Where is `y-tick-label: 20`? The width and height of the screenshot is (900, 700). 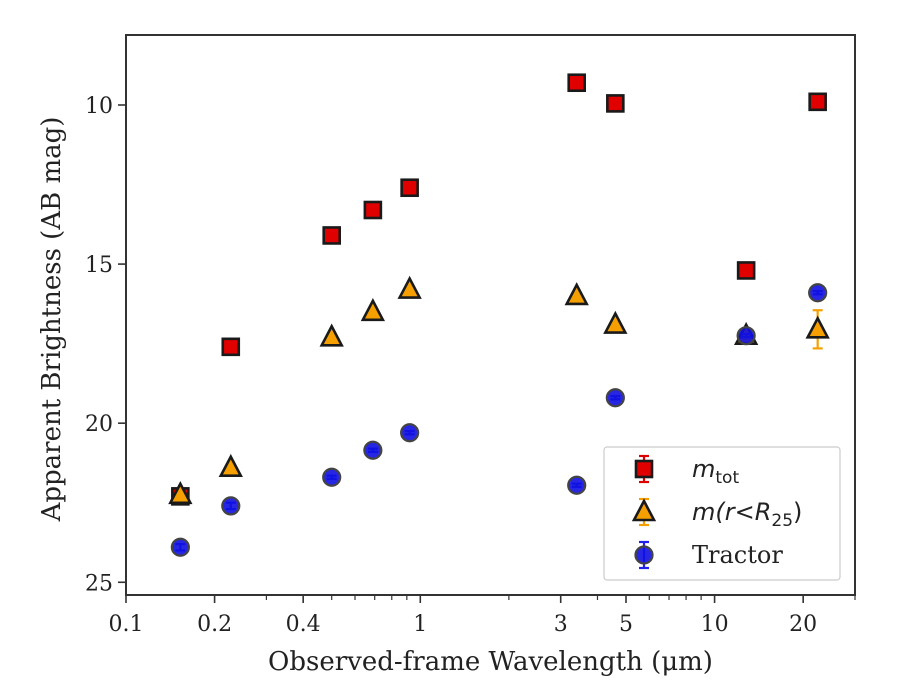
y-tick-label: 20 is located at coordinates (99, 424).